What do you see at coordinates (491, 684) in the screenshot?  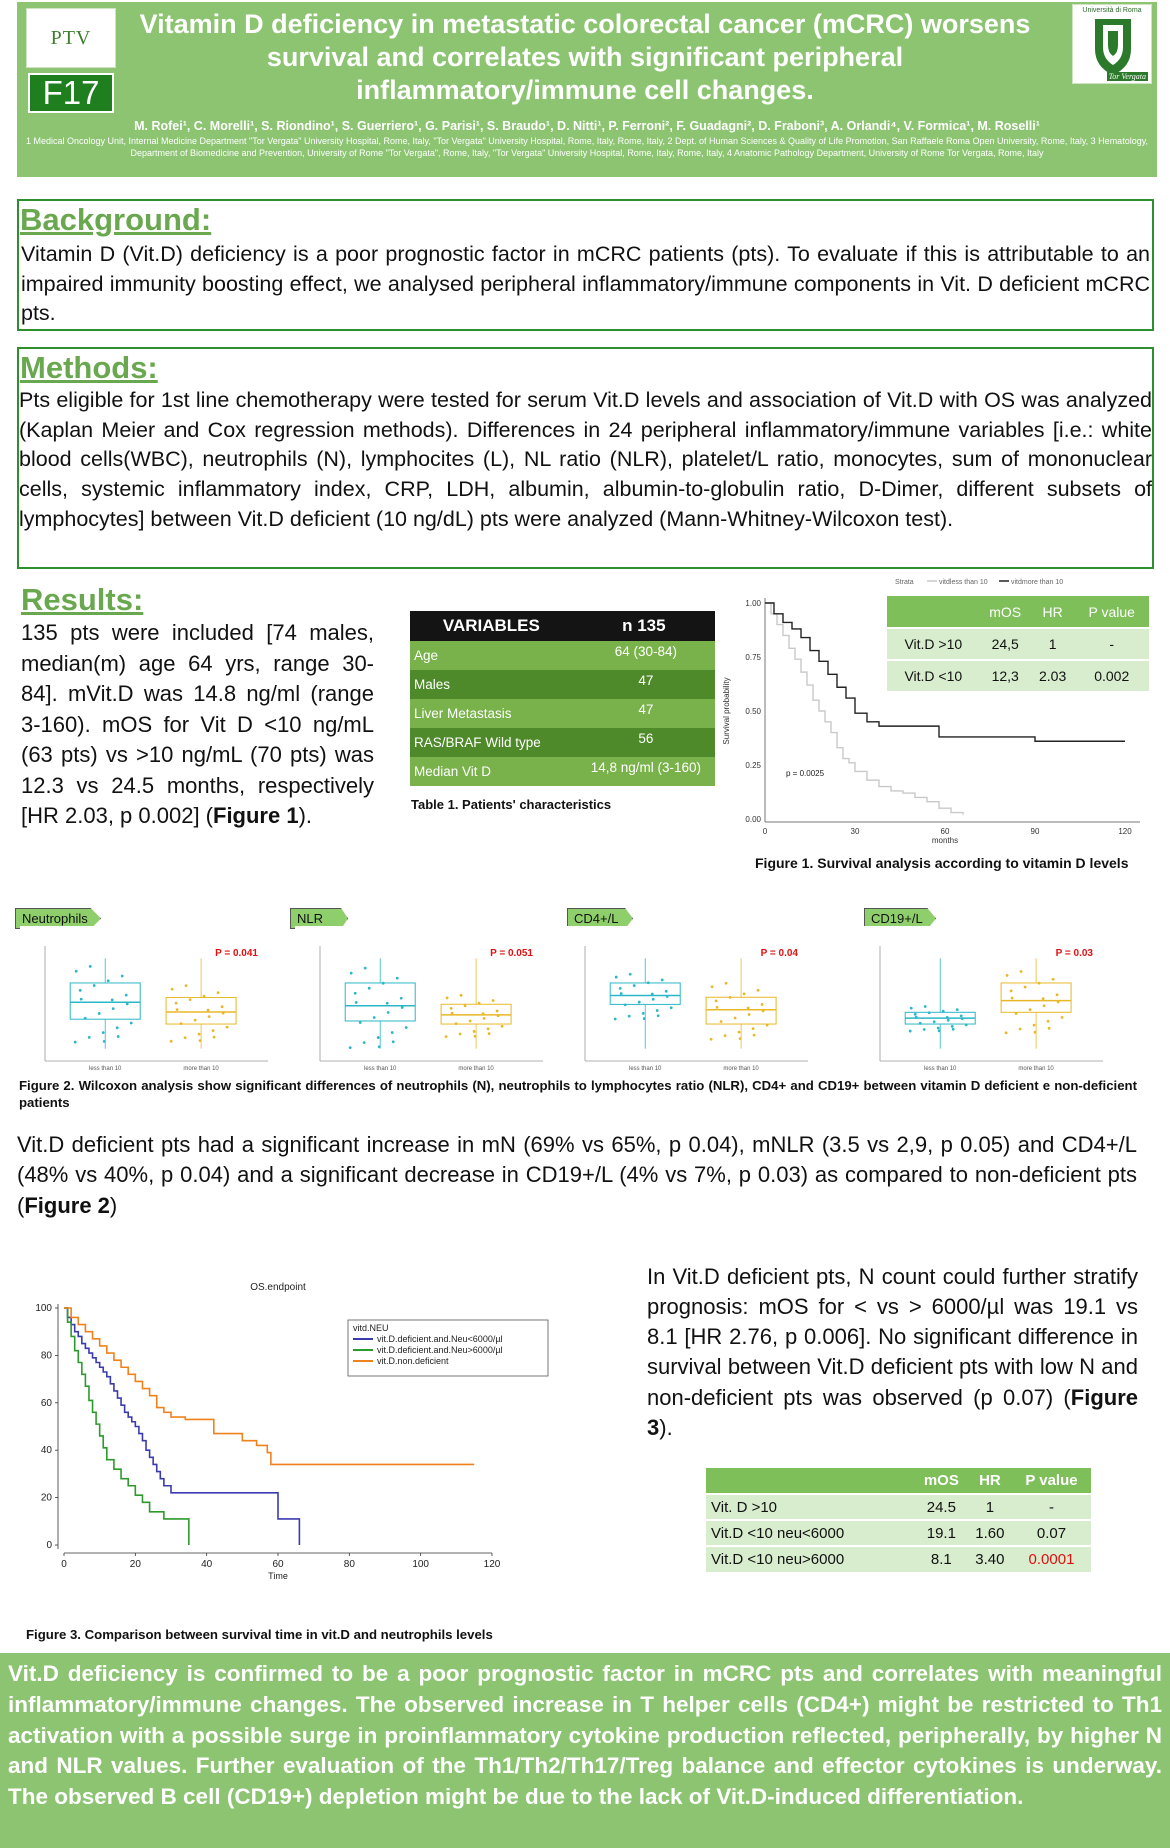 I see `table-cell: Males` at bounding box center [491, 684].